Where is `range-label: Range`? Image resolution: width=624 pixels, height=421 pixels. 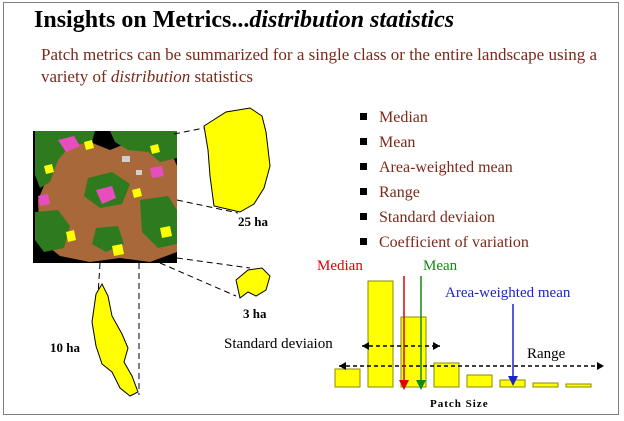
range-label: Range is located at coordinates (546, 354).